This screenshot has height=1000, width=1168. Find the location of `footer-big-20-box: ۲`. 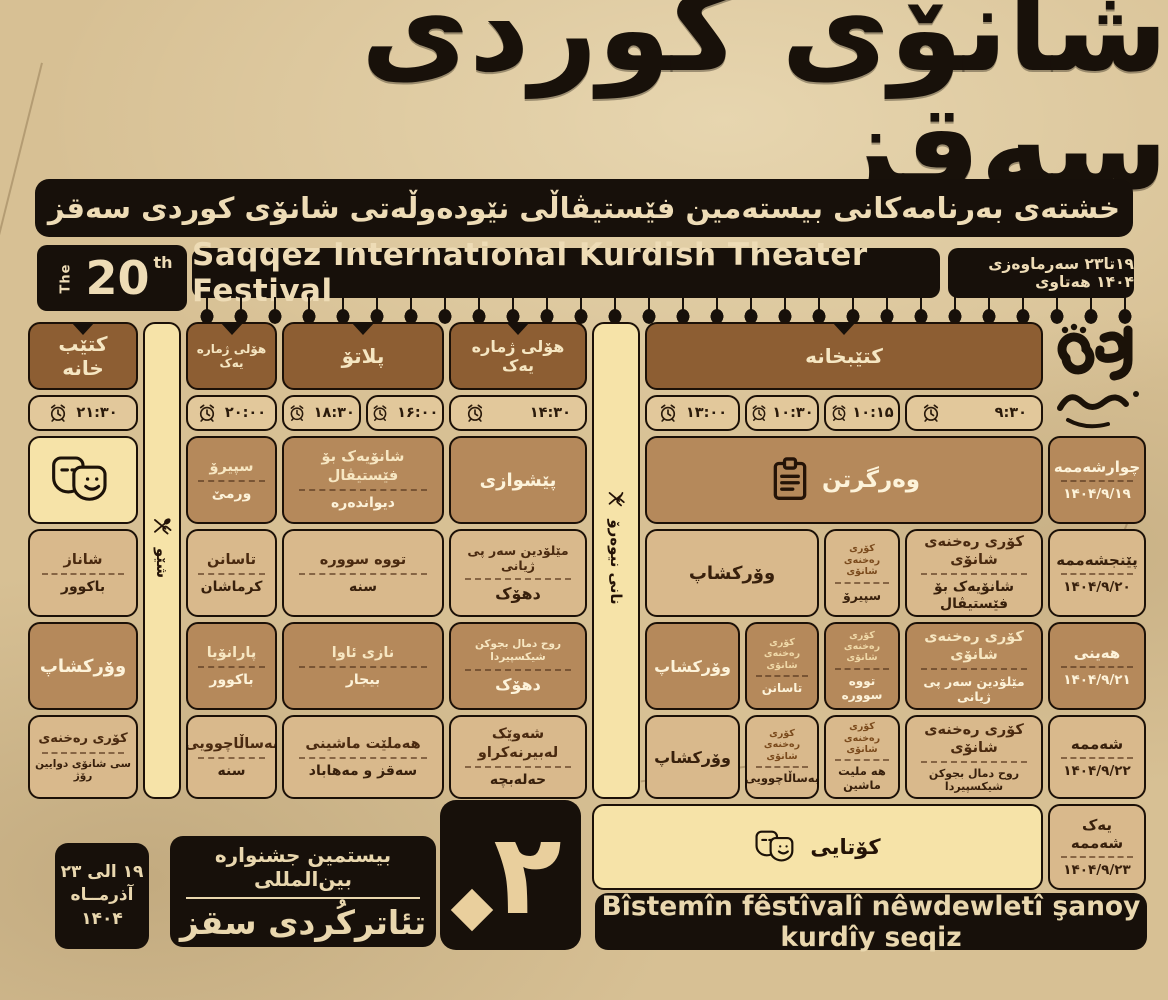

footer-big-20-box: ۲ is located at coordinates (510, 875).